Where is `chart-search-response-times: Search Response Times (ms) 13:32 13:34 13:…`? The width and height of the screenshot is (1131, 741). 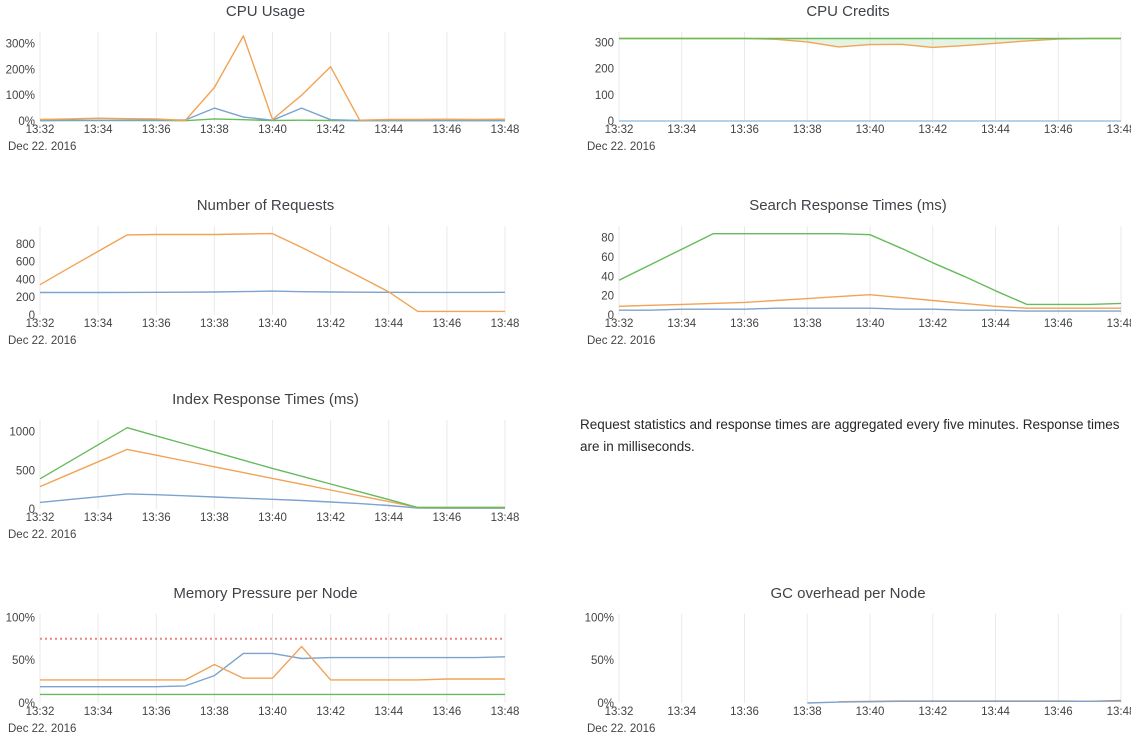 chart-search-response-times: Search Response Times (ms) 13:32 13:34 13:… is located at coordinates (848, 271).